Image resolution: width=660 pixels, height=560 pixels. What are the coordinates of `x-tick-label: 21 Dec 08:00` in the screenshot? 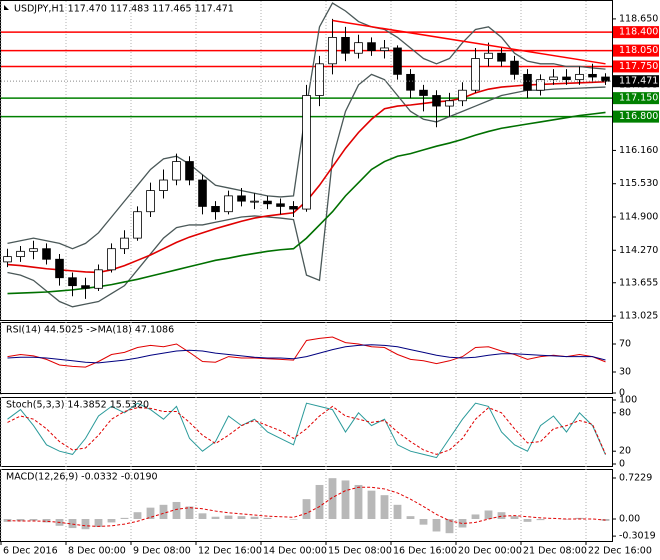 It's located at (555, 551).